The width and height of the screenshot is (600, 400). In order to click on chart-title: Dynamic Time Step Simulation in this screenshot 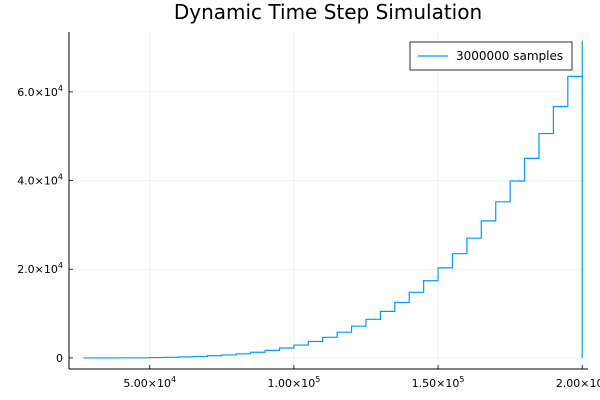, I will do `click(328, 12)`.